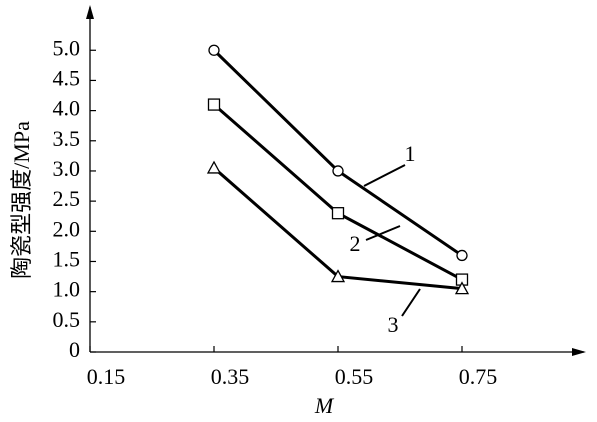 This screenshot has height=422, width=597. Describe the element at coordinates (355, 243) in the screenshot. I see `series-label: 2` at that location.